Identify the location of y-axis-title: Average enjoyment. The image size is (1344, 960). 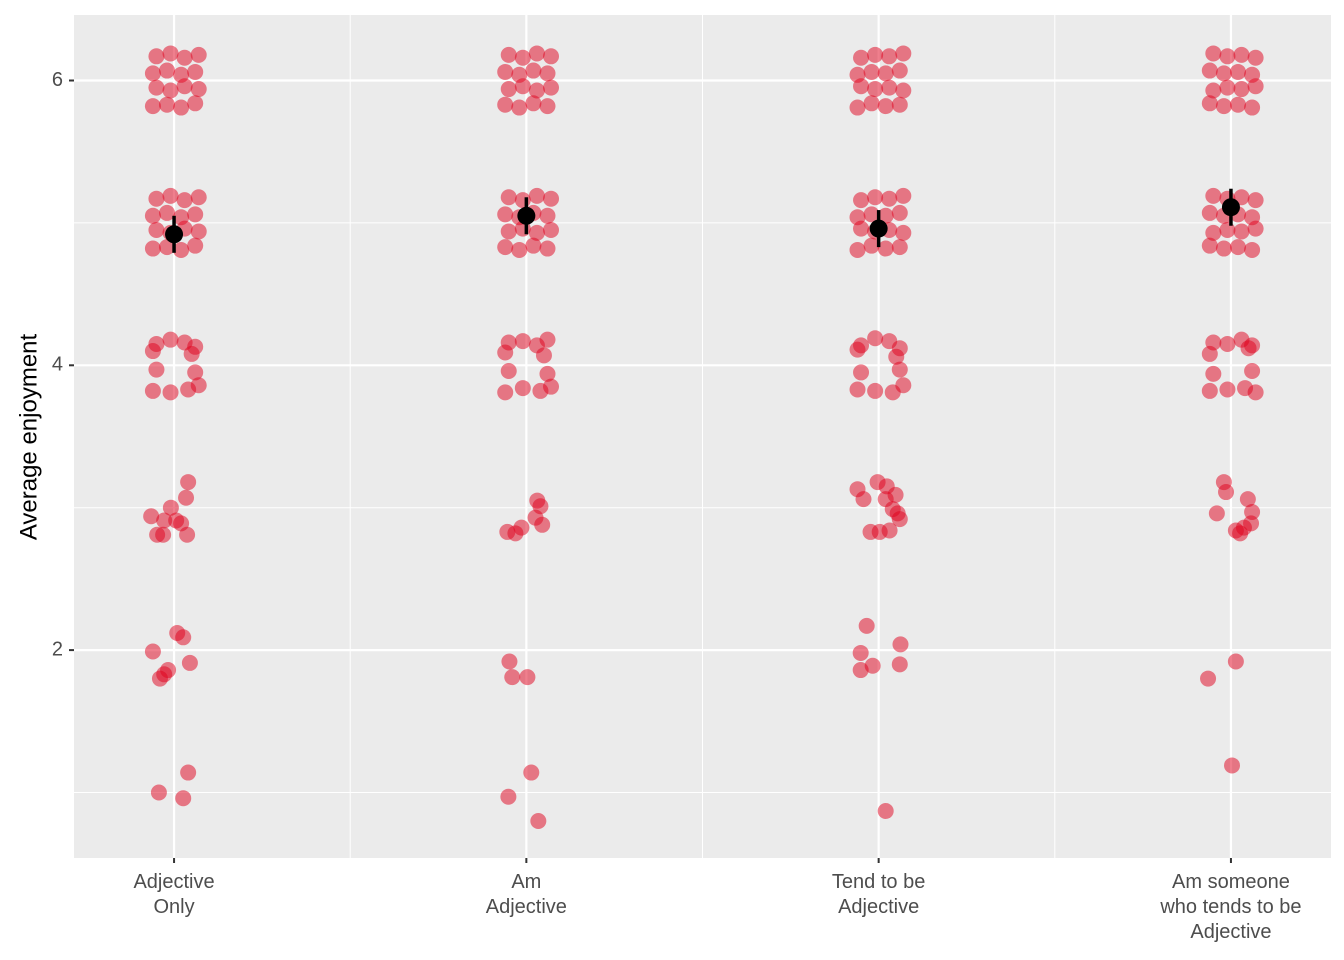
(28, 436).